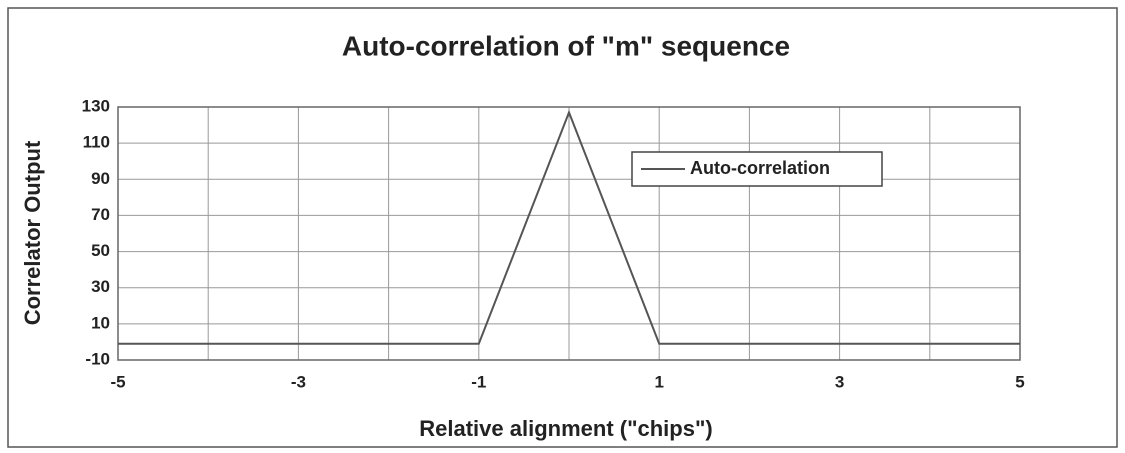  I want to click on x-tick-label: -1, so click(478, 381).